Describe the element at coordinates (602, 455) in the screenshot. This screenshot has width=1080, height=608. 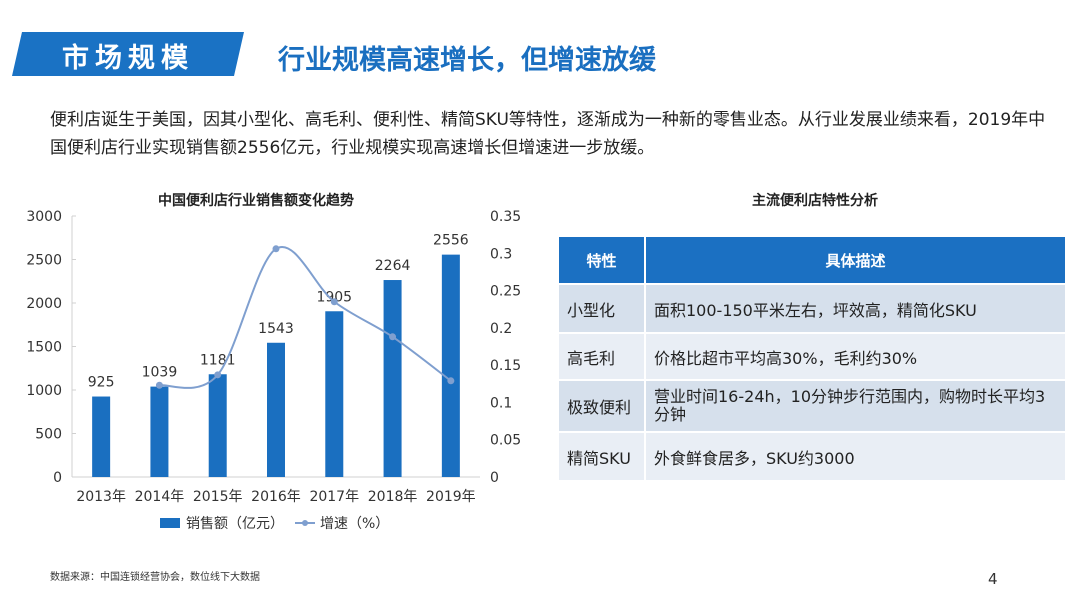
I see `feature-cell: 精简SKU` at that location.